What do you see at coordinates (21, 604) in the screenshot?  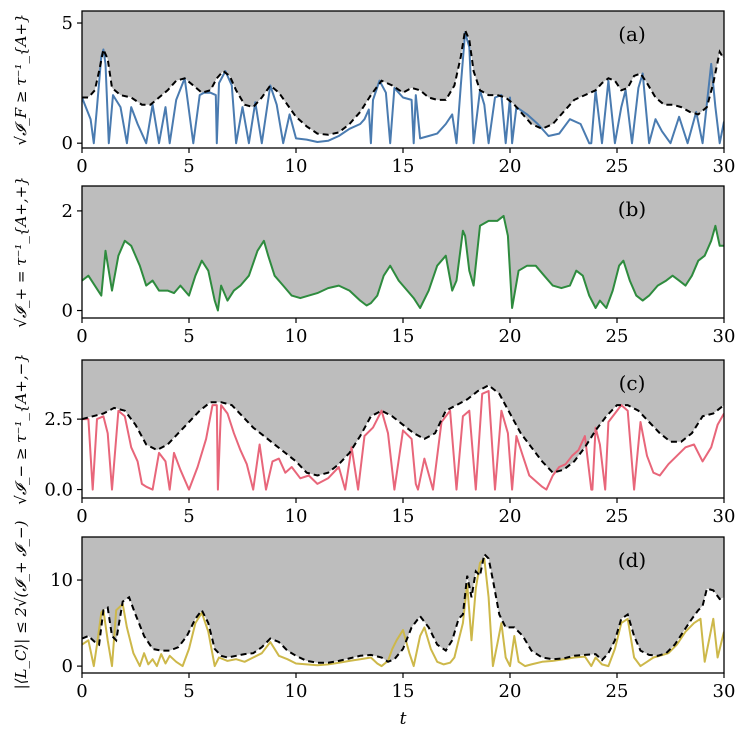 I see `y-axis-title: |⟨L_C⟩| ≤ 2√(𝓘_+ 𝓘_−)` at bounding box center [21, 604].